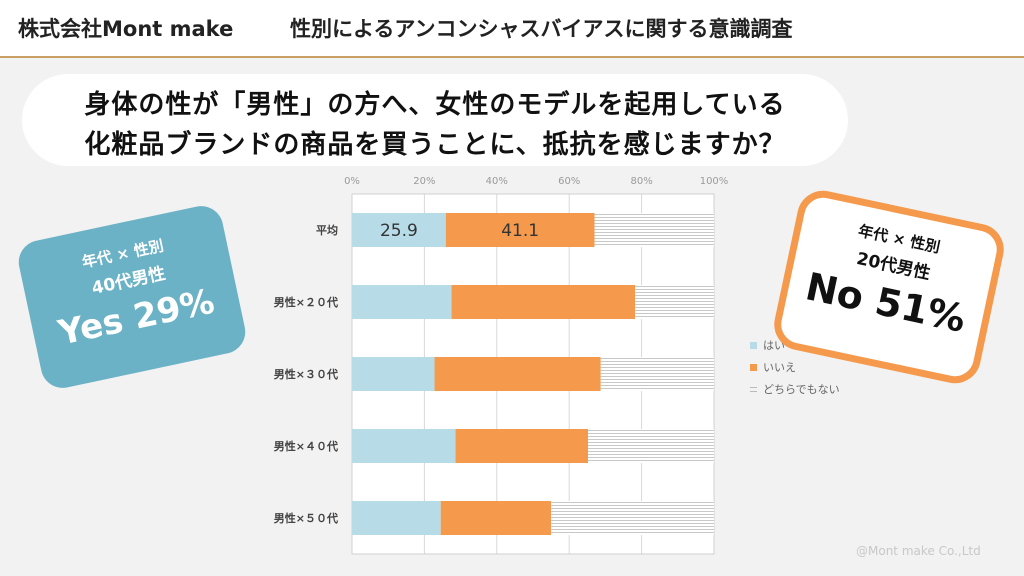 Image resolution: width=1024 pixels, height=576 pixels. I want to click on legend-swatch-yes, so click(753, 345).